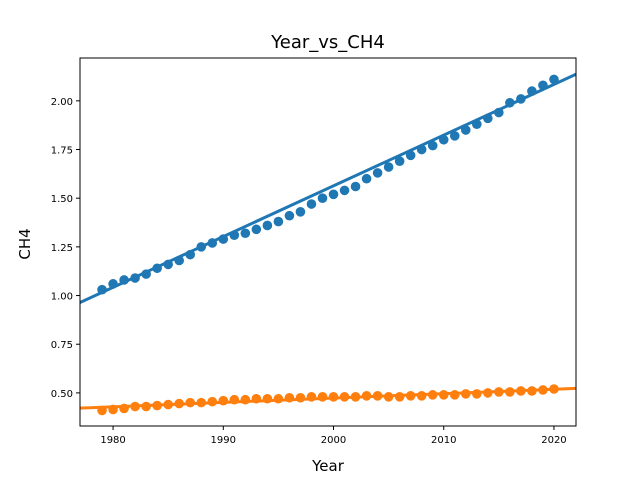 Image resolution: width=640 pixels, height=480 pixels. Describe the element at coordinates (553, 440) in the screenshot. I see `x-tick-label-4: 2020` at that location.